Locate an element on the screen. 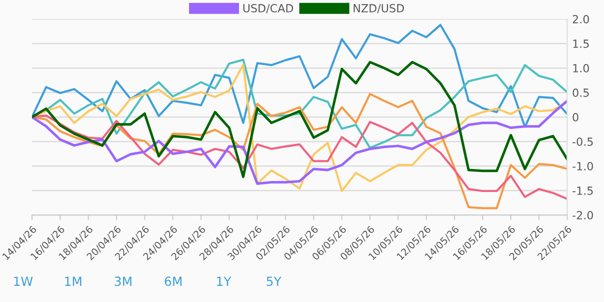 The height and width of the screenshot is (302, 604). text: 1W is located at coordinates (23, 281).